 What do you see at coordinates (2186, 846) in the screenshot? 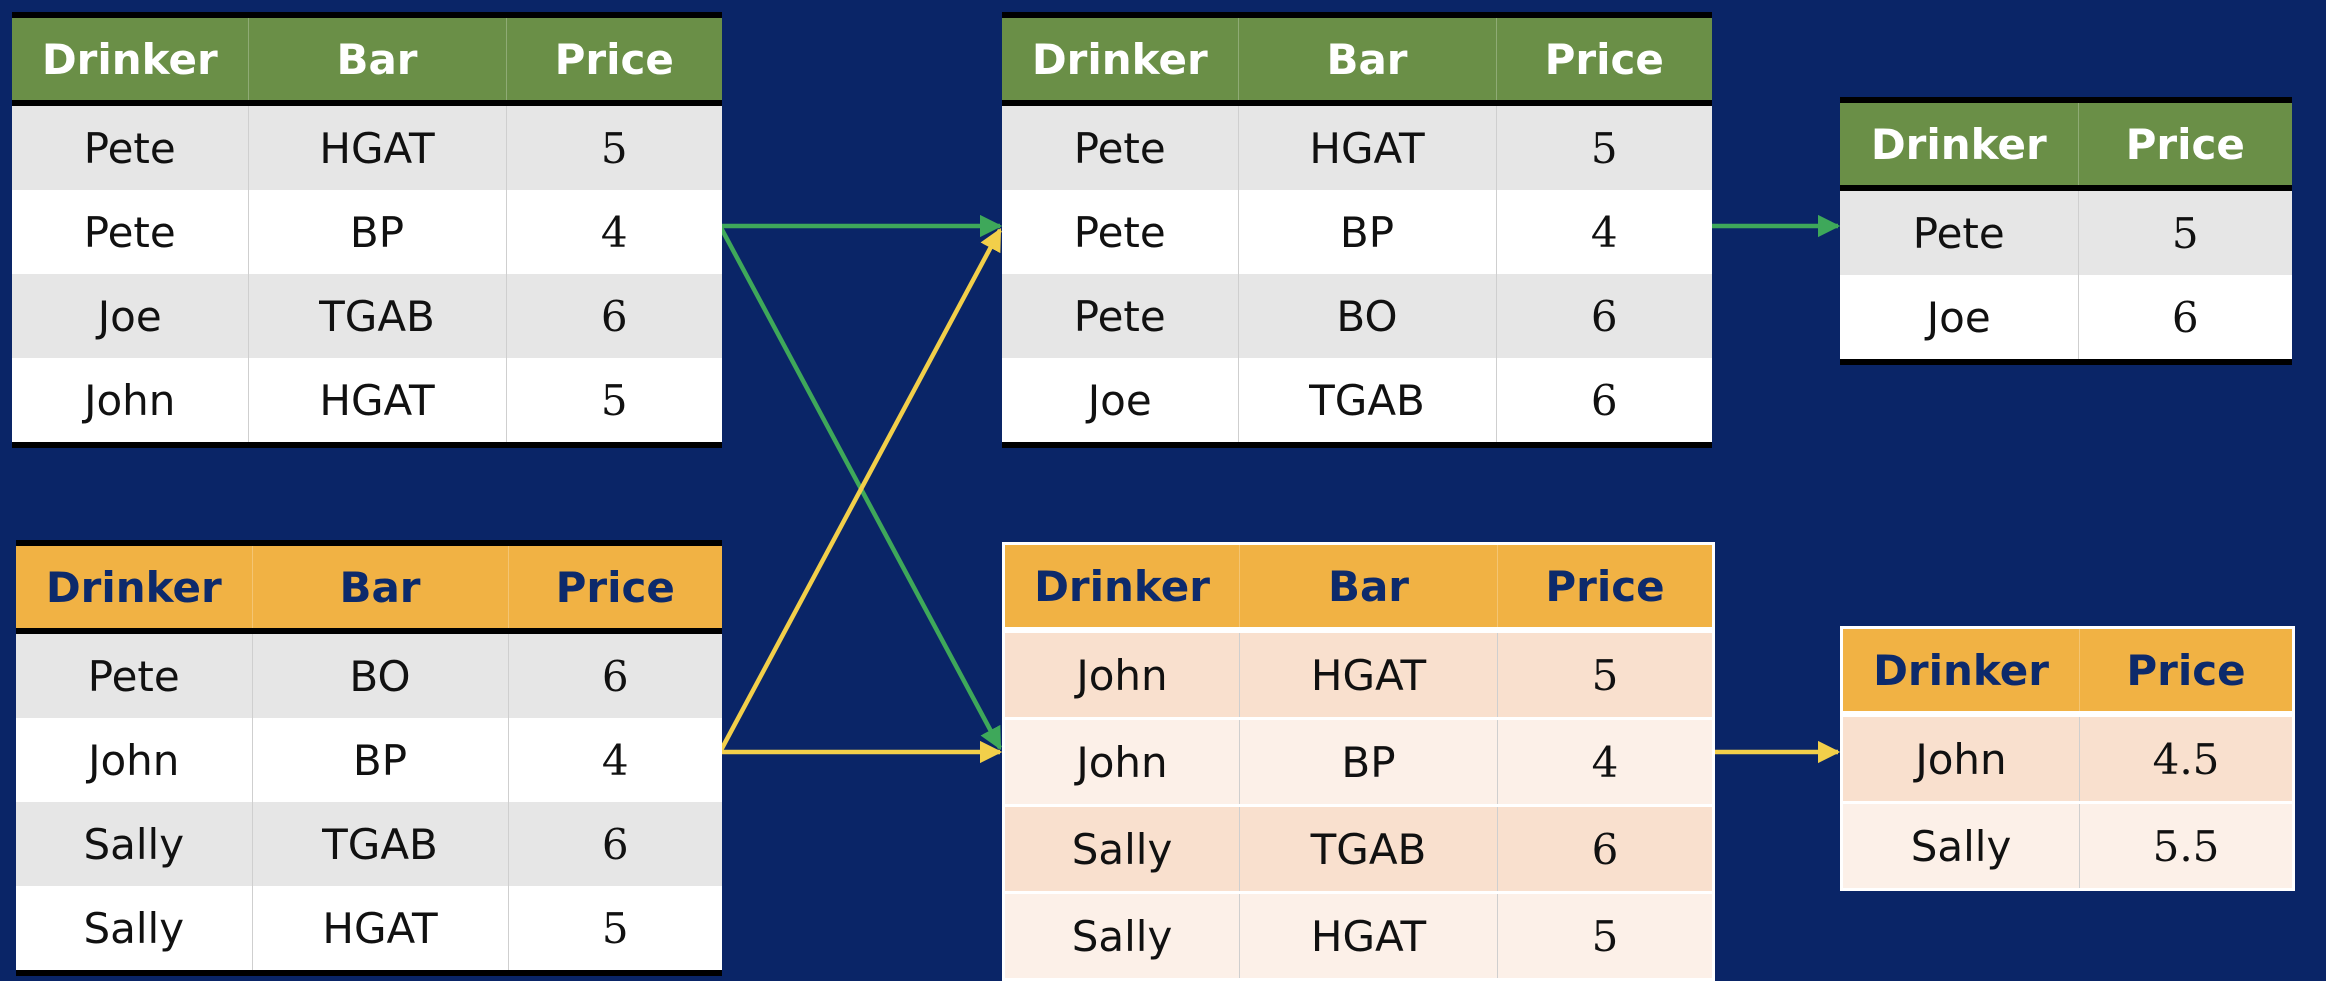
I see `cell-price: 5.5` at bounding box center [2186, 846].